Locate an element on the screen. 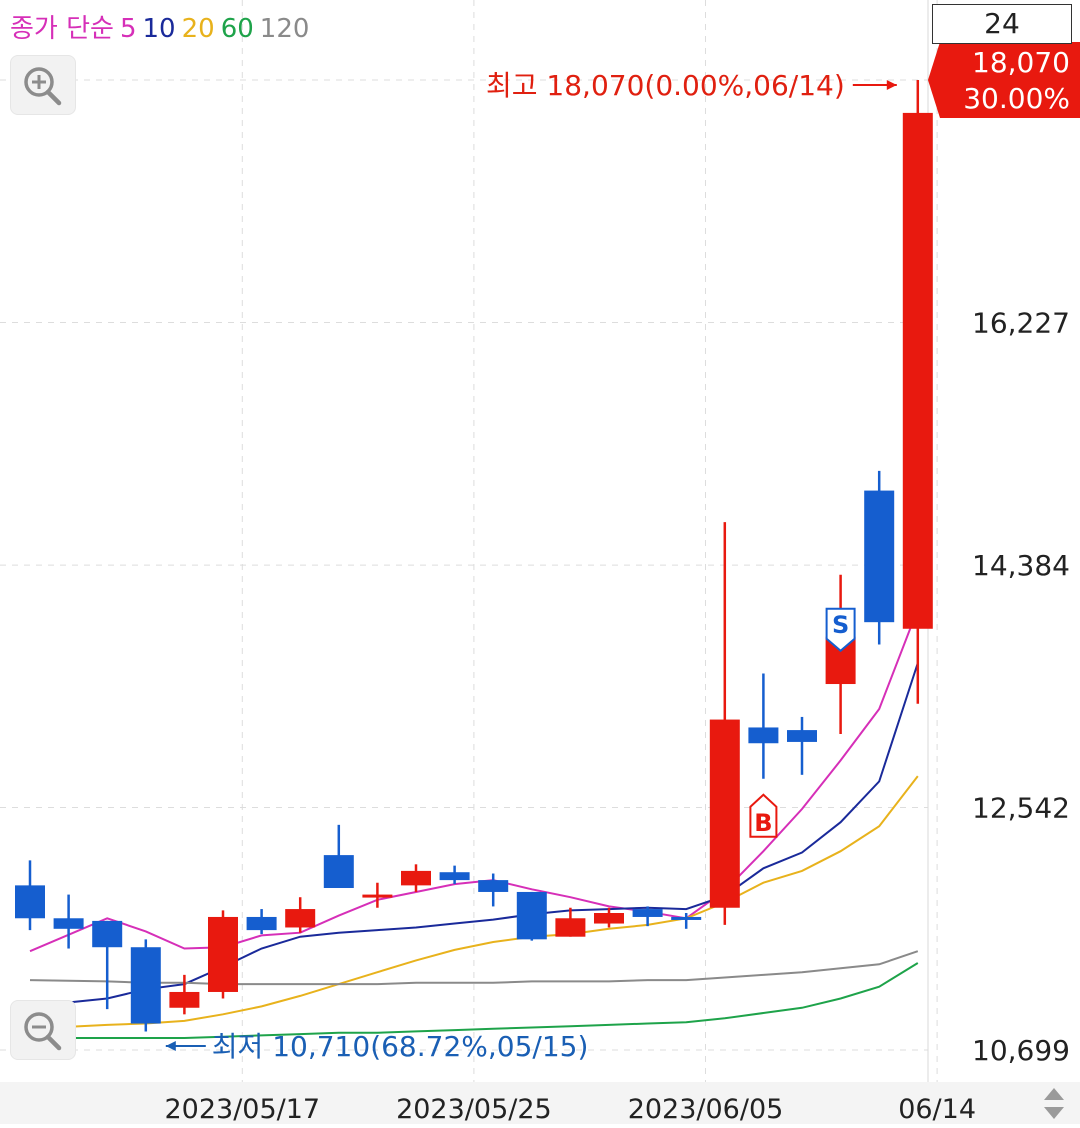 This screenshot has width=1080, height=1128. high-arrow-head is located at coordinates (891, 85).